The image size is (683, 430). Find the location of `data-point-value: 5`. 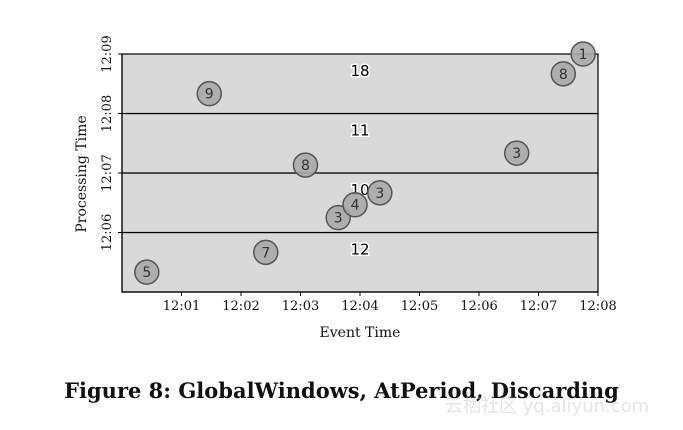

data-point-value: 5 is located at coordinates (146, 273).